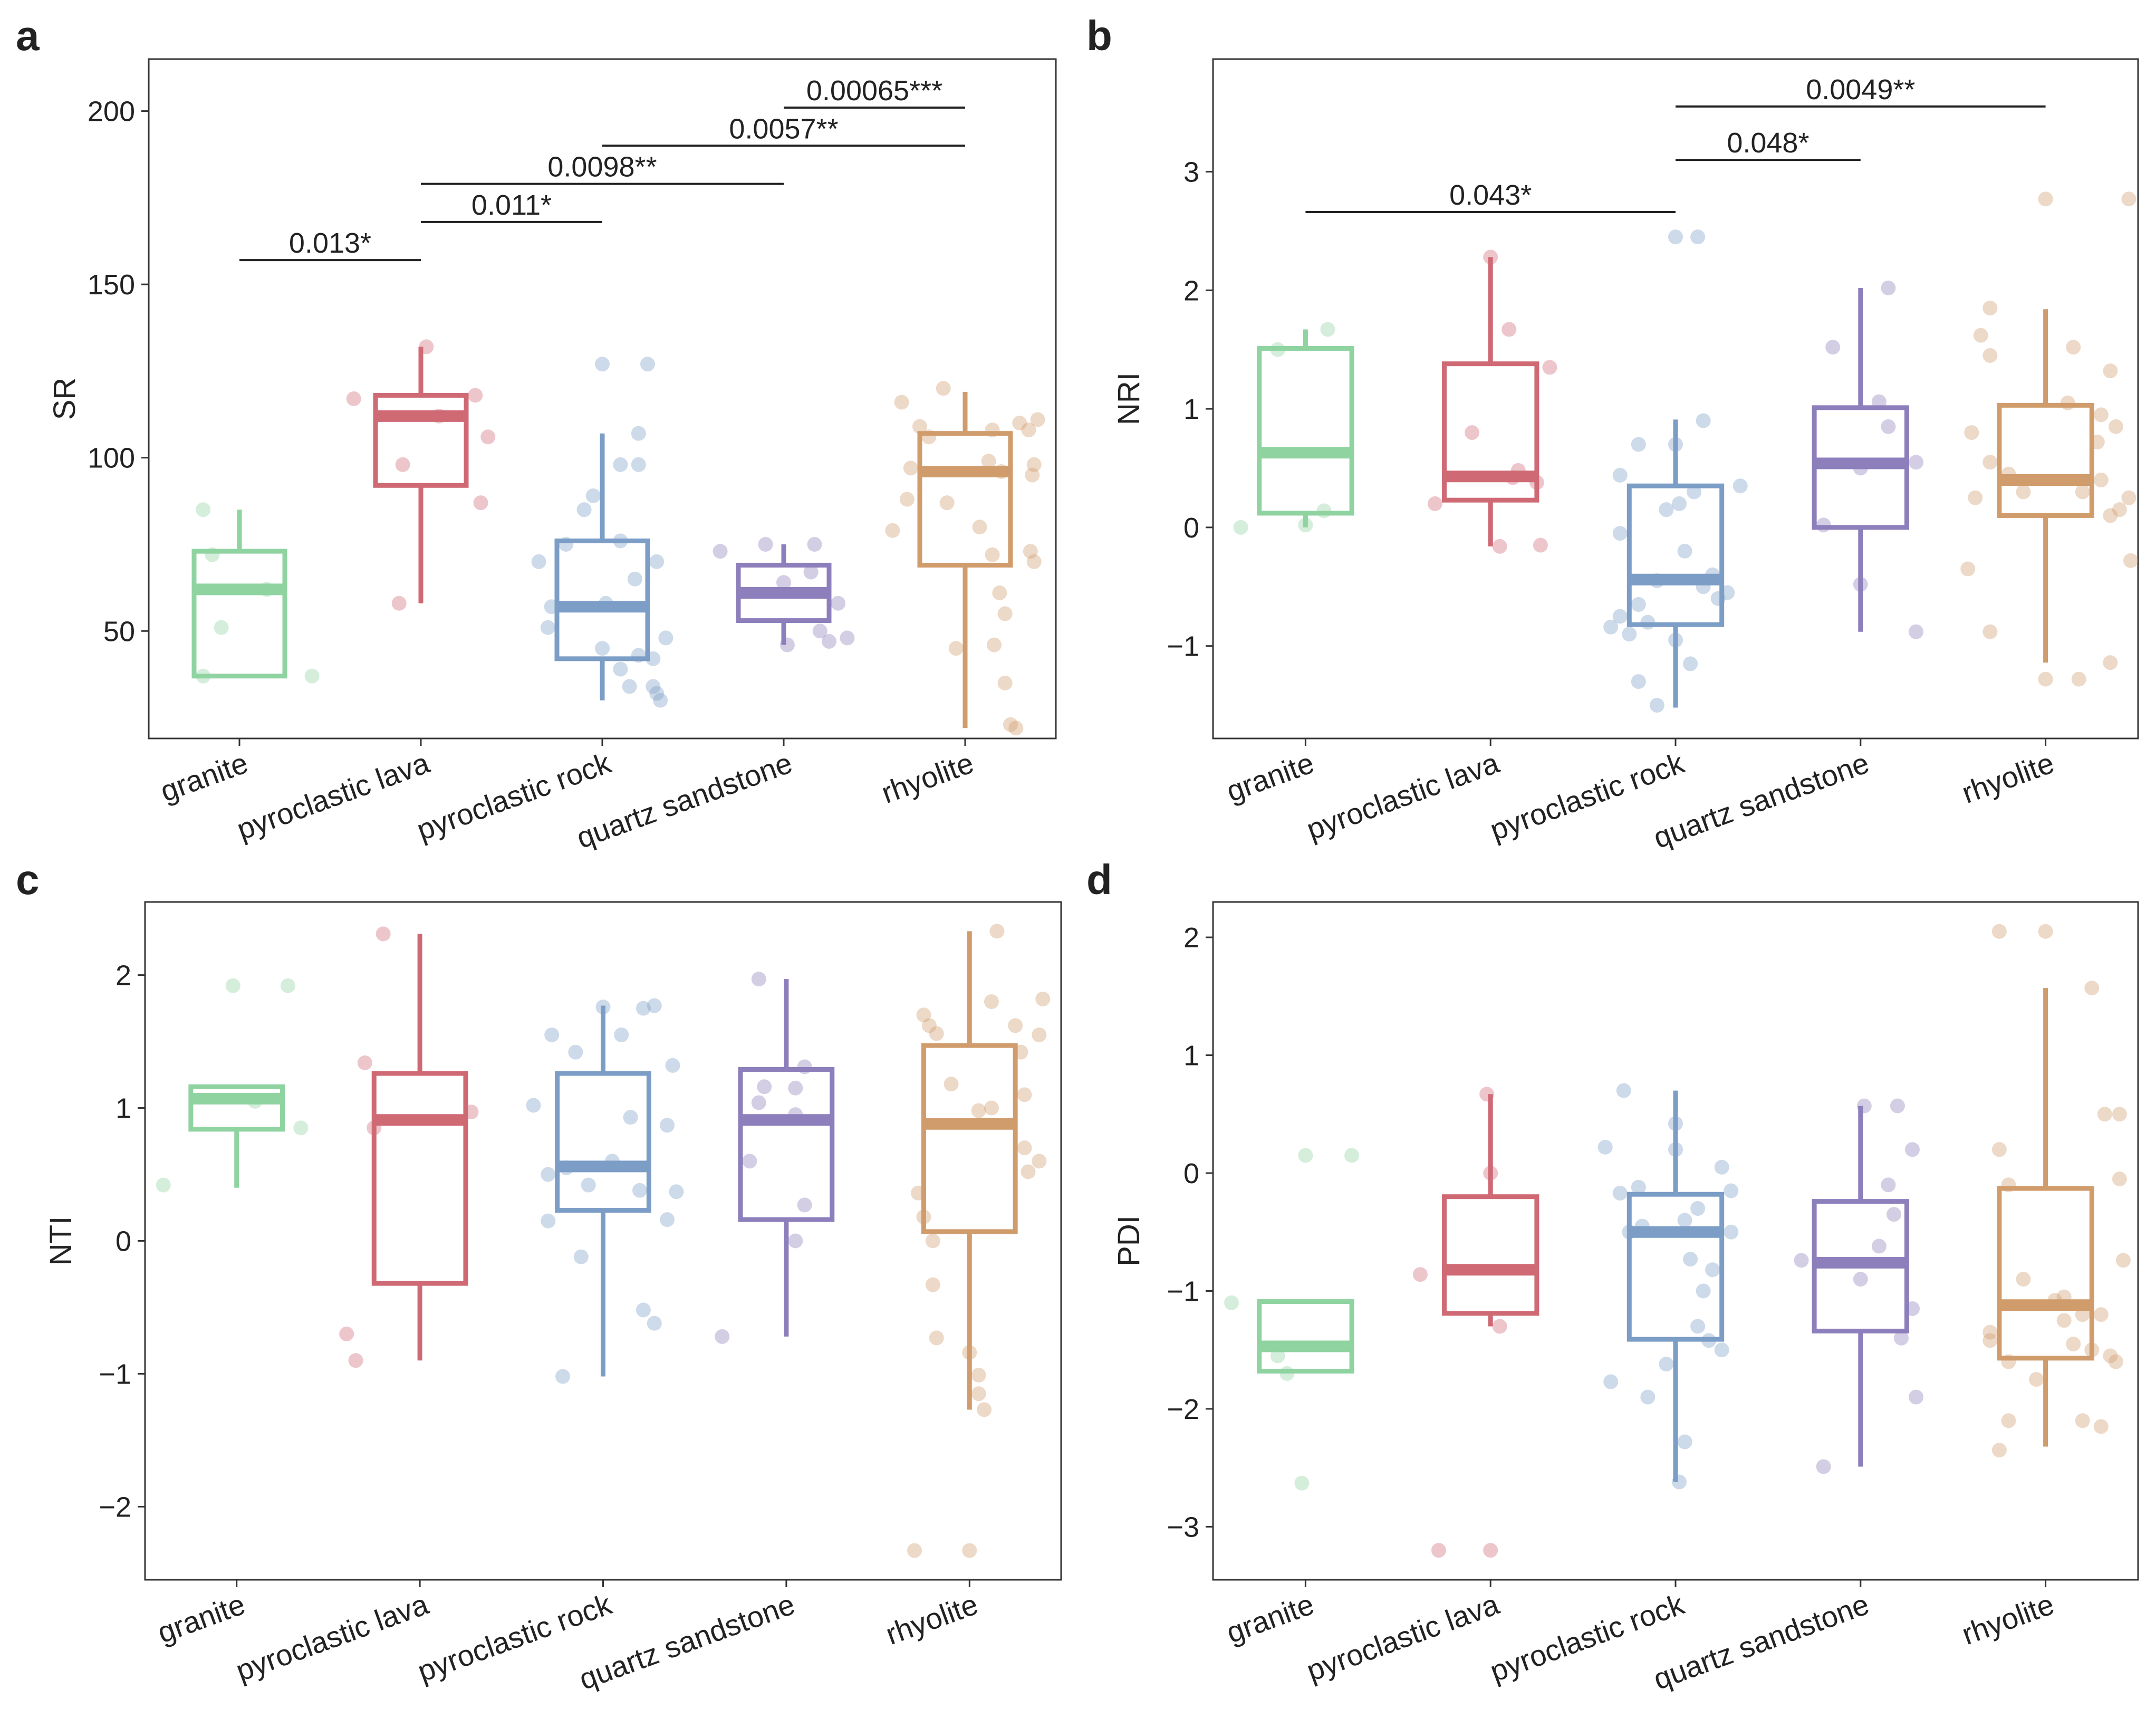  What do you see at coordinates (965, 559) in the screenshot?
I see `box-rhyolite` at bounding box center [965, 559].